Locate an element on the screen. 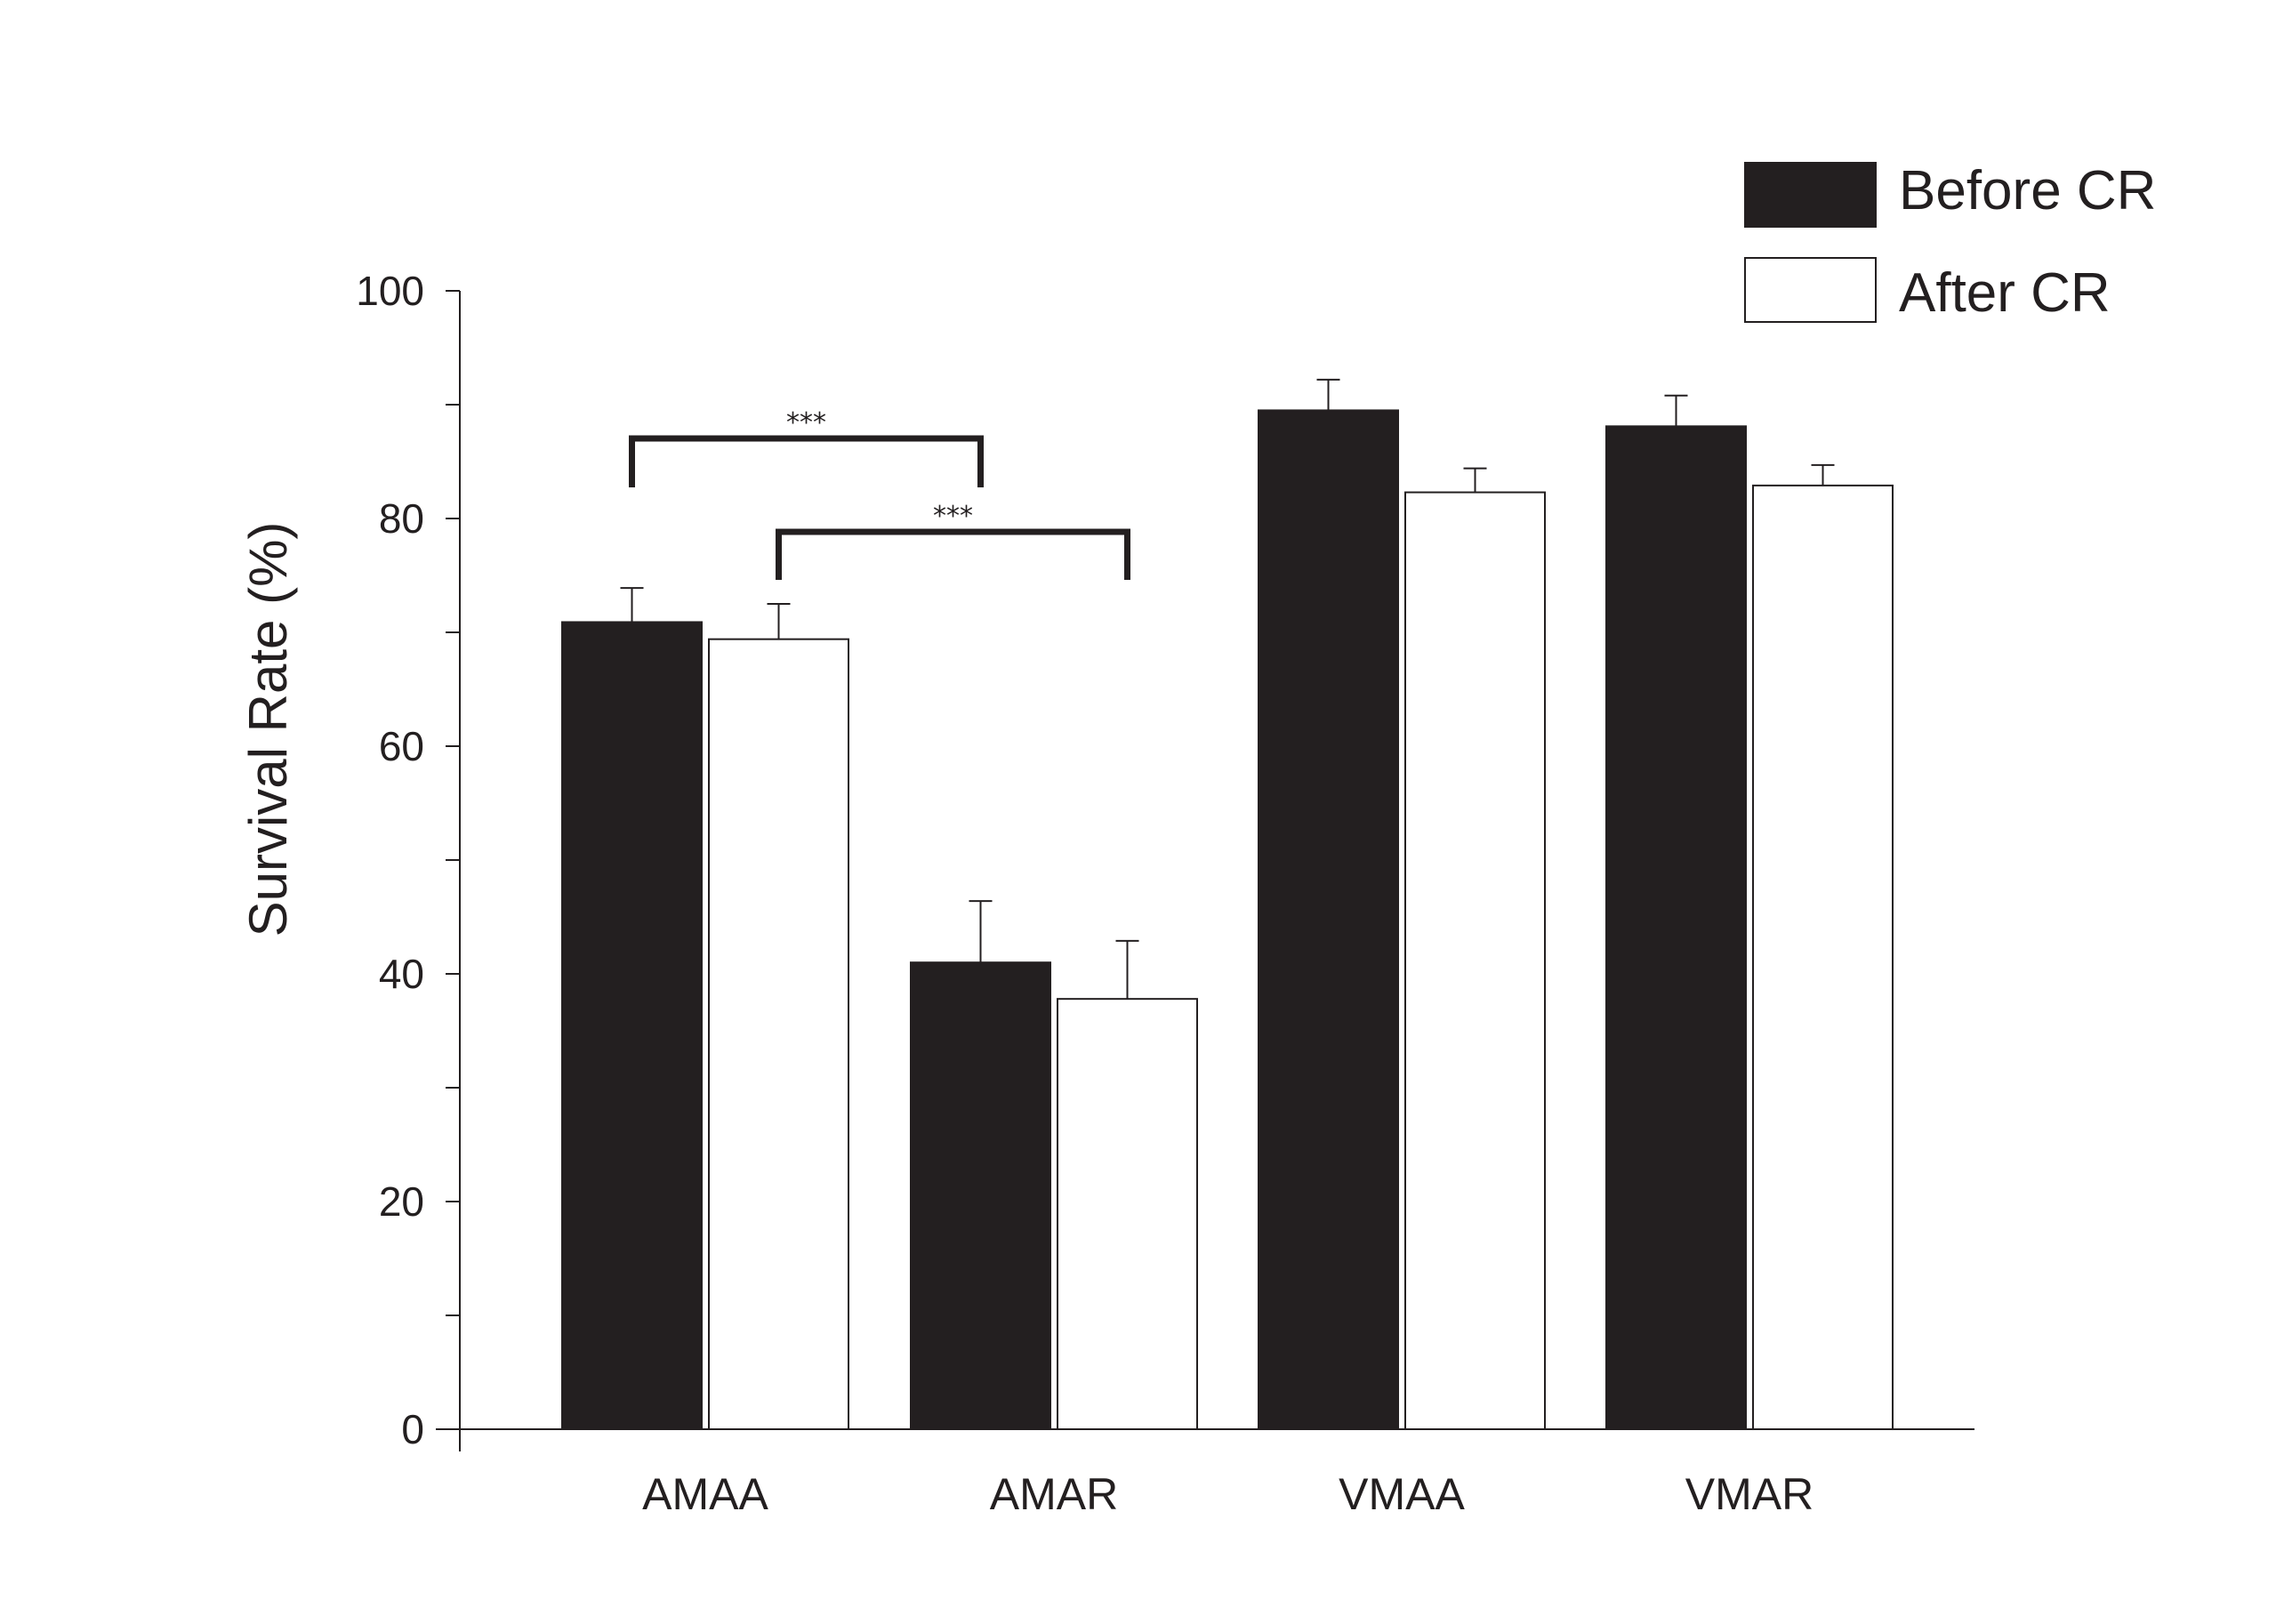 The image size is (2284, 1624). category-label: AMAR is located at coordinates (1054, 1494).